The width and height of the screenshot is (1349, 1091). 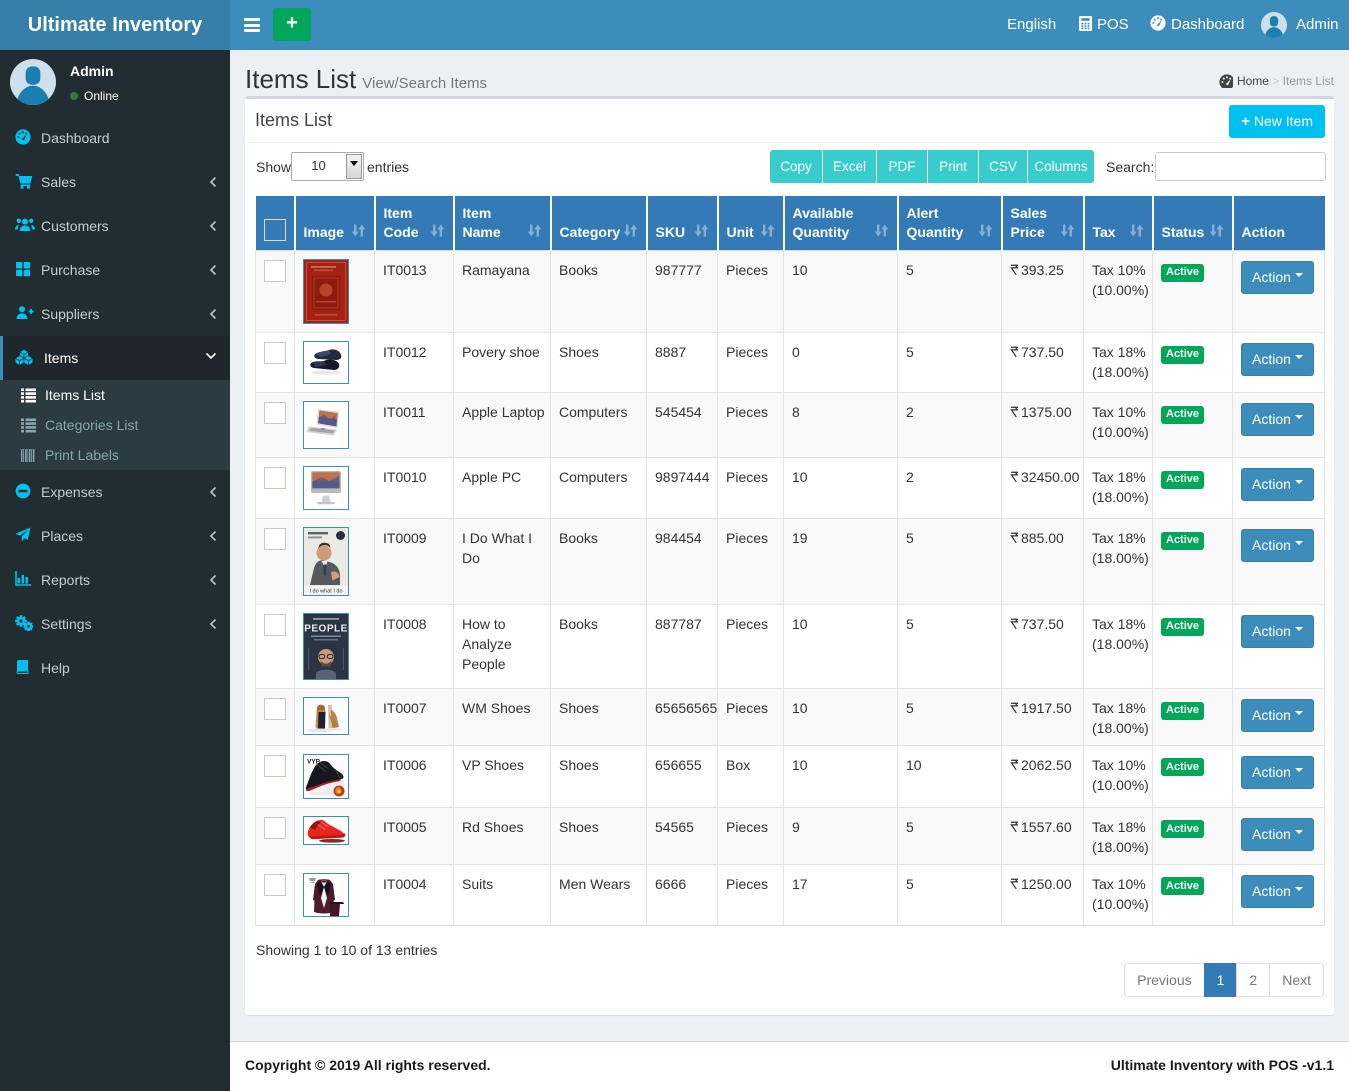 What do you see at coordinates (325, 592) in the screenshot?
I see `svg-text: I do what I do` at bounding box center [325, 592].